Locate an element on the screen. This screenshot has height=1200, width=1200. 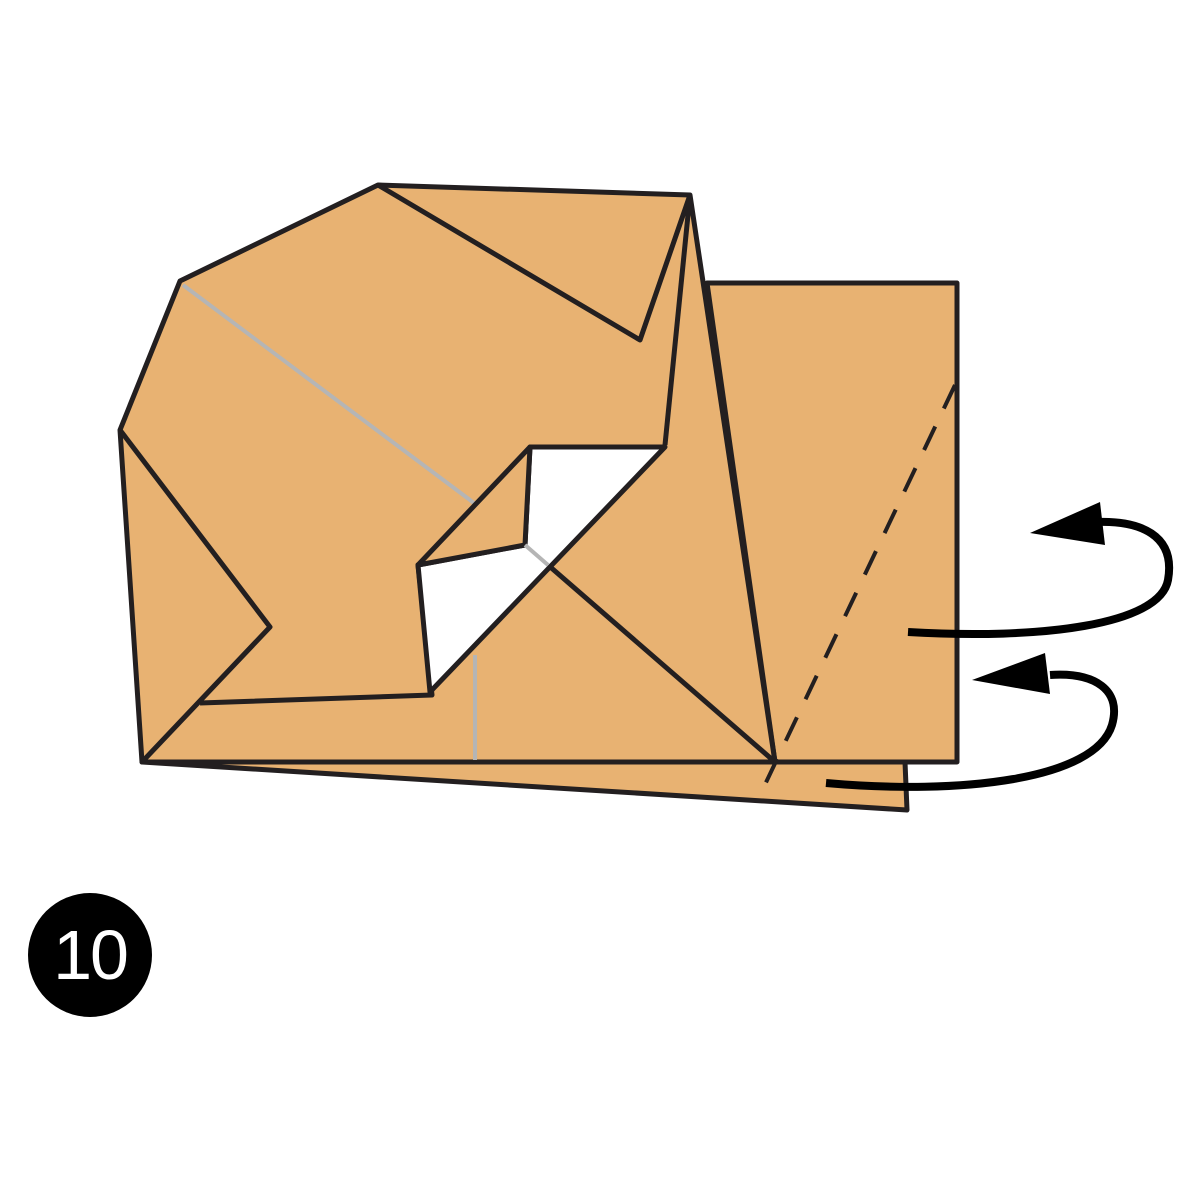
valley-fold-dashed-line is located at coordinates (857, 590).